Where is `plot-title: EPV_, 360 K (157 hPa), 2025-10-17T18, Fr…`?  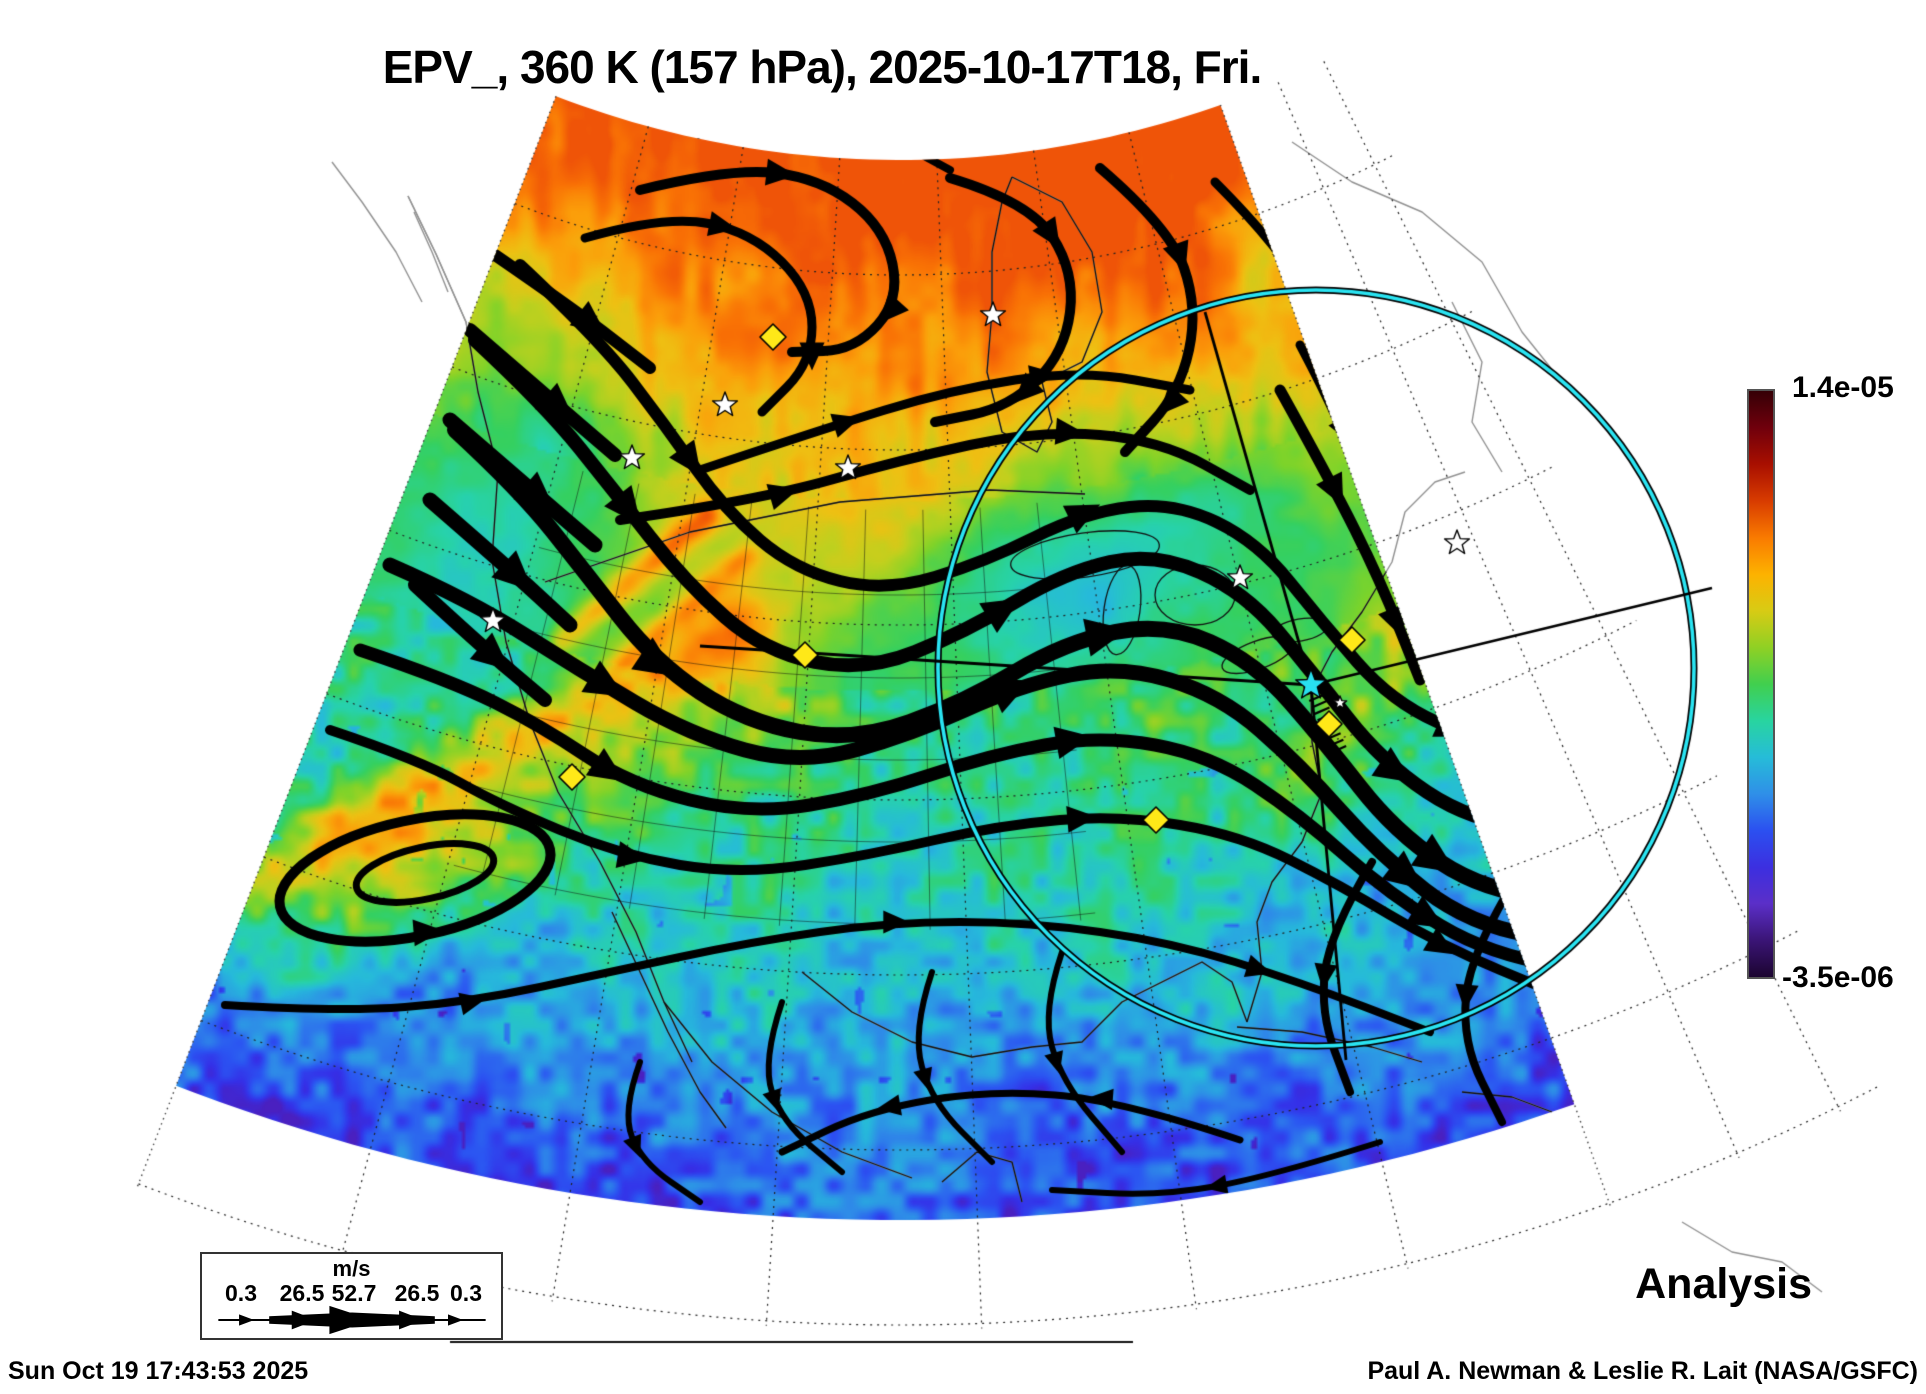 plot-title: EPV_, 360 K (157 hPa), 2025-10-17T18, Fr… is located at coordinates (822, 67).